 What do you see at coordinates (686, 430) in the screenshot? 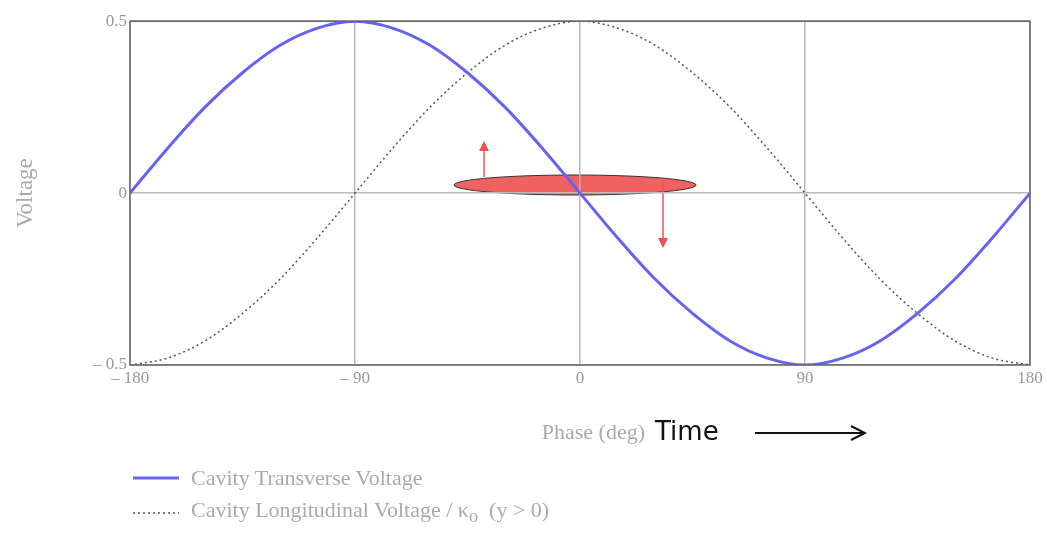
I see `text: Time` at bounding box center [686, 430].